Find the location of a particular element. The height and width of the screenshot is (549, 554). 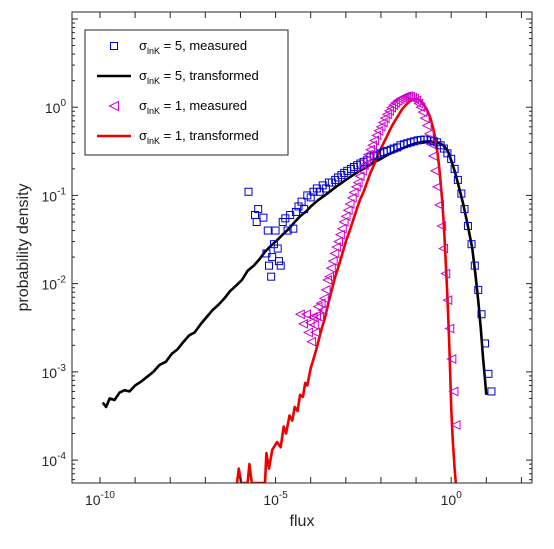

legend-label: σlnK = 5, transformed is located at coordinates (199, 77).